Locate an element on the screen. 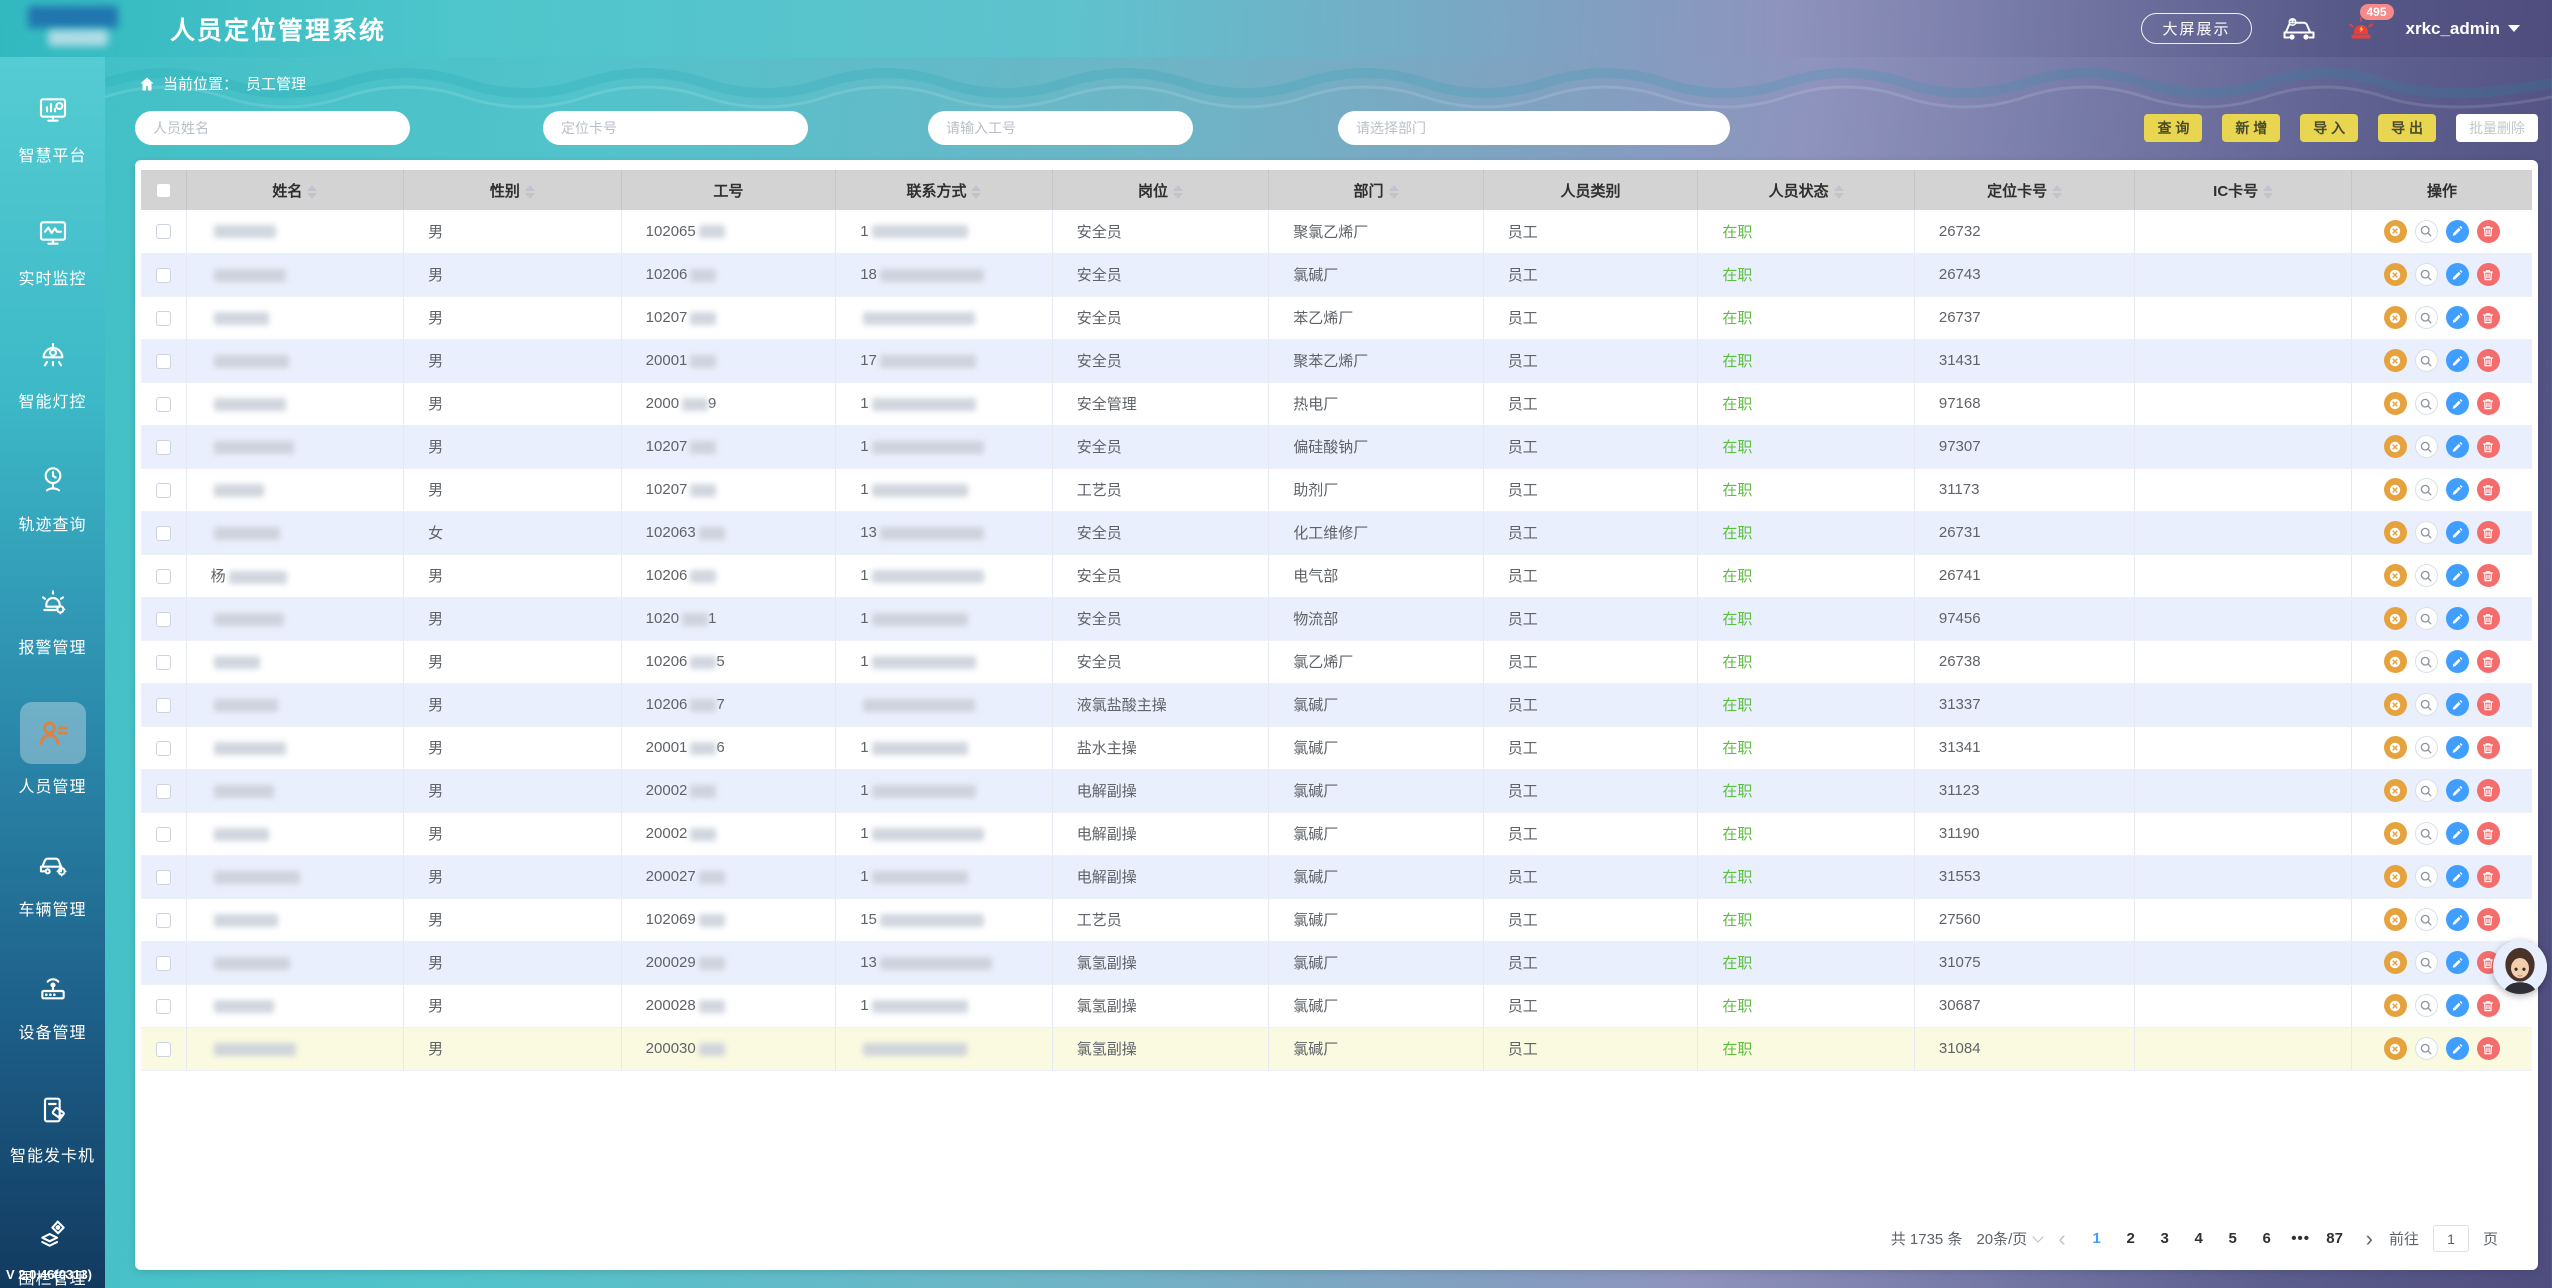 This screenshot has width=2552, height=1288. sidebar-item-track: 轨迹查询 is located at coordinates (52, 495).